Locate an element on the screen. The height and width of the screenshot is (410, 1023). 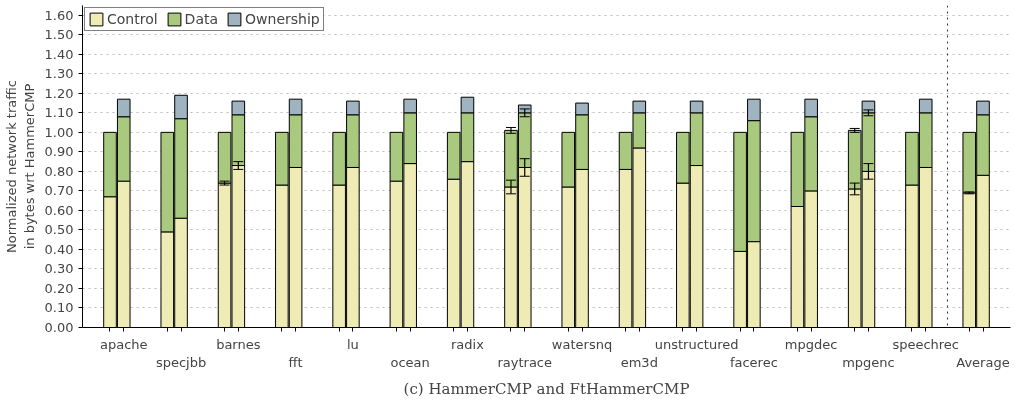
x-tick-label: Average is located at coordinates (983, 362).